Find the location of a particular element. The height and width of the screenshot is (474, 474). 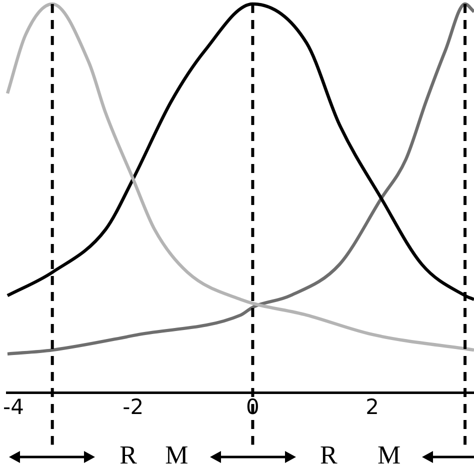

x-tick-label: -2 is located at coordinates (133, 406).